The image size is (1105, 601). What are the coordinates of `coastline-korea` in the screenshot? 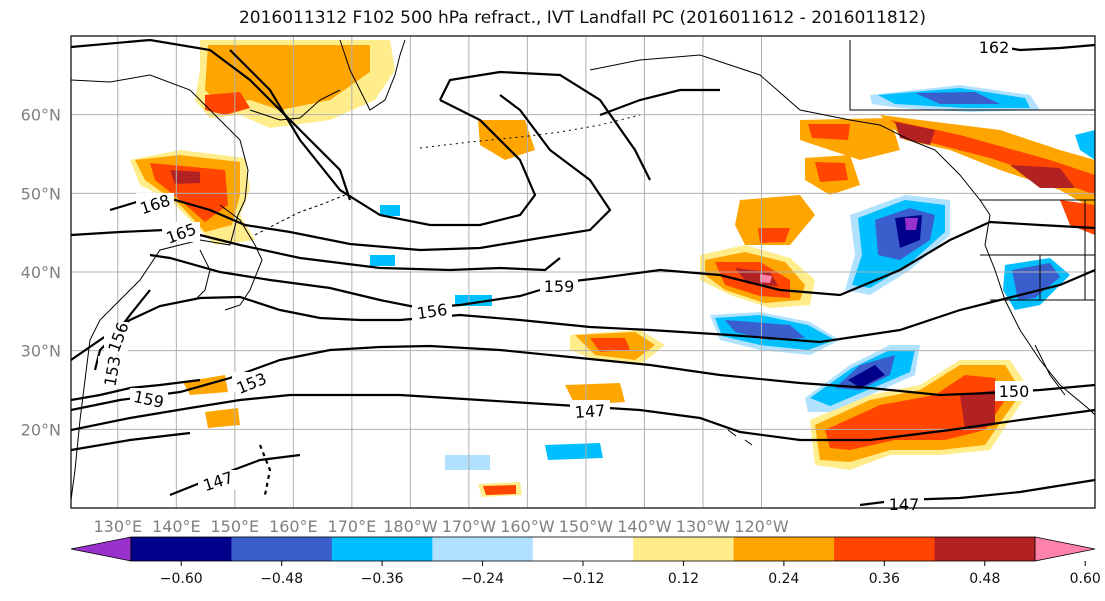 It's located at (202, 275).